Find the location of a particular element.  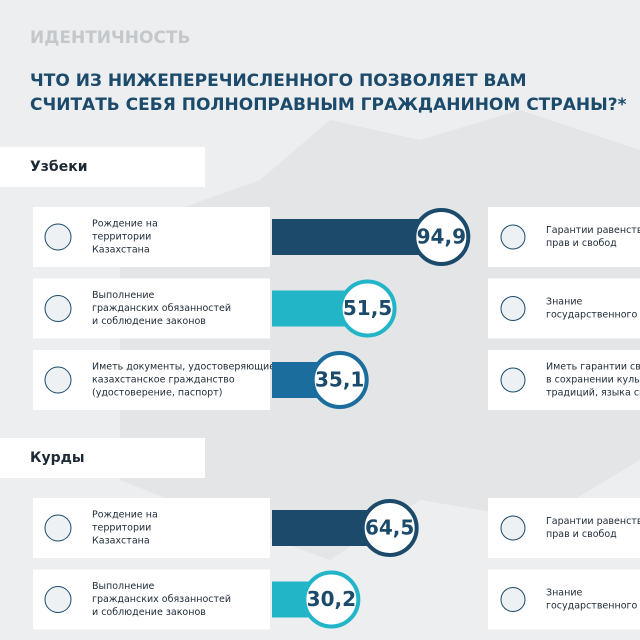

group-label: Курды is located at coordinates (57, 458).